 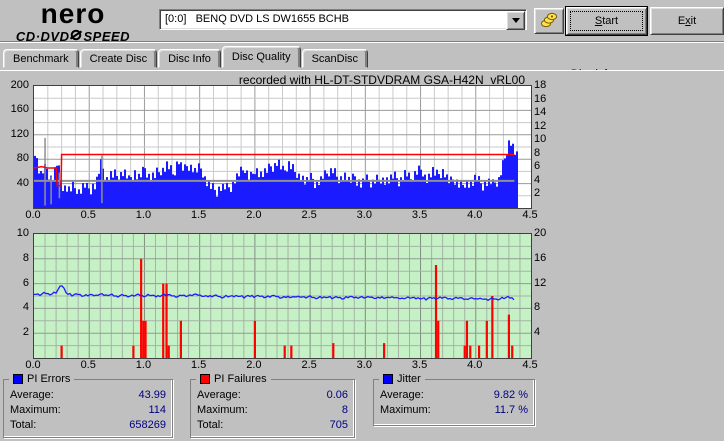 I want to click on stat-value: 705, so click(x=338, y=425).